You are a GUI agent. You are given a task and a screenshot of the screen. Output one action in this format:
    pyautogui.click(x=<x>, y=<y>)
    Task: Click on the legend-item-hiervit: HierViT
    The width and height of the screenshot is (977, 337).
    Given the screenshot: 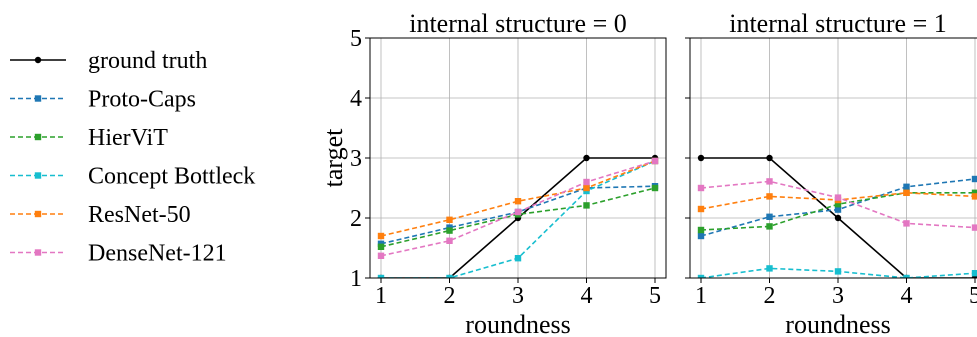 What is the action you would take?
    pyautogui.click(x=89, y=138)
    